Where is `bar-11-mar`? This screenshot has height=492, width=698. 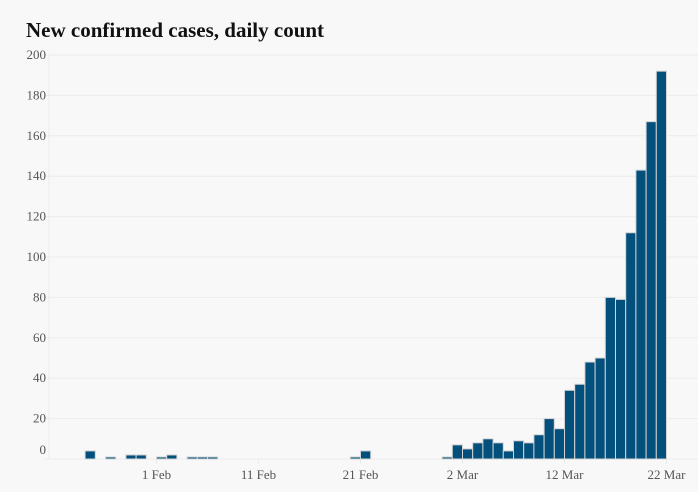 bar-11-mar is located at coordinates (559, 444).